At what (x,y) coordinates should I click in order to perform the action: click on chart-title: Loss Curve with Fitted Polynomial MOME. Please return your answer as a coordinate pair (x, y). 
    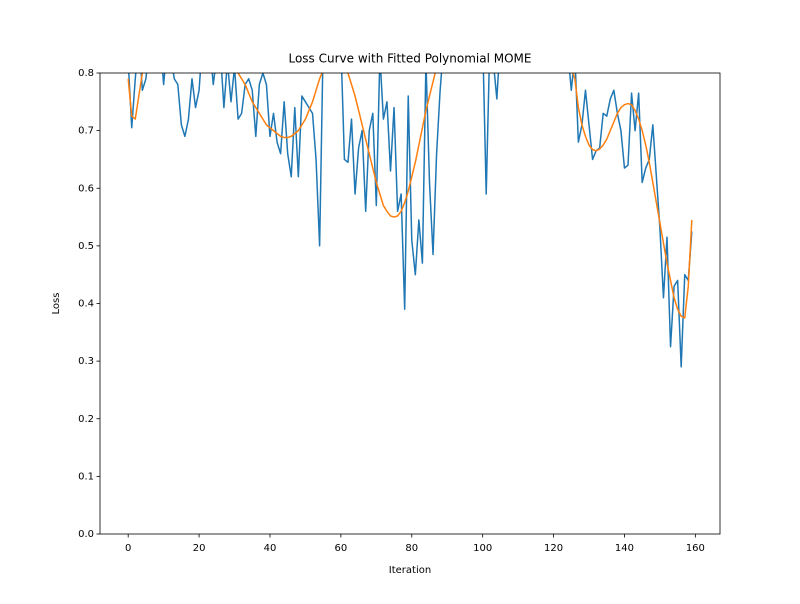
    Looking at the image, I should click on (409, 59).